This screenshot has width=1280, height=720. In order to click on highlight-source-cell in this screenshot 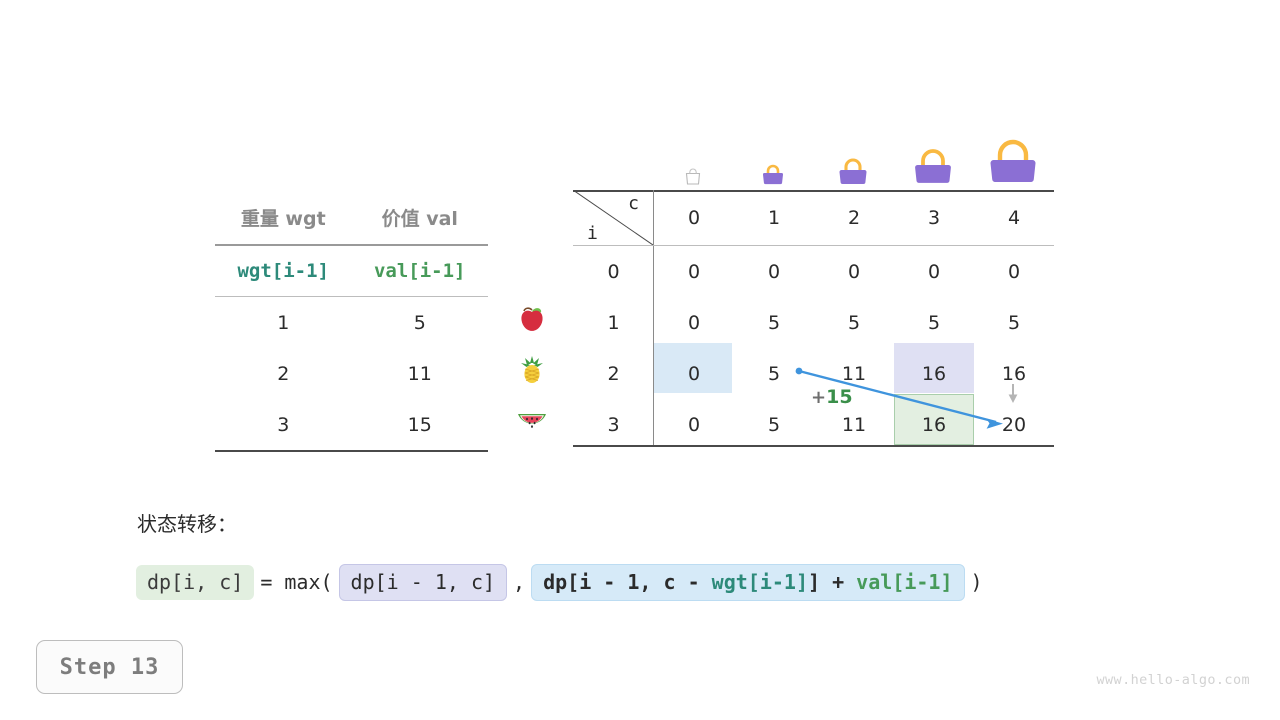, I will do `click(693, 368)`.